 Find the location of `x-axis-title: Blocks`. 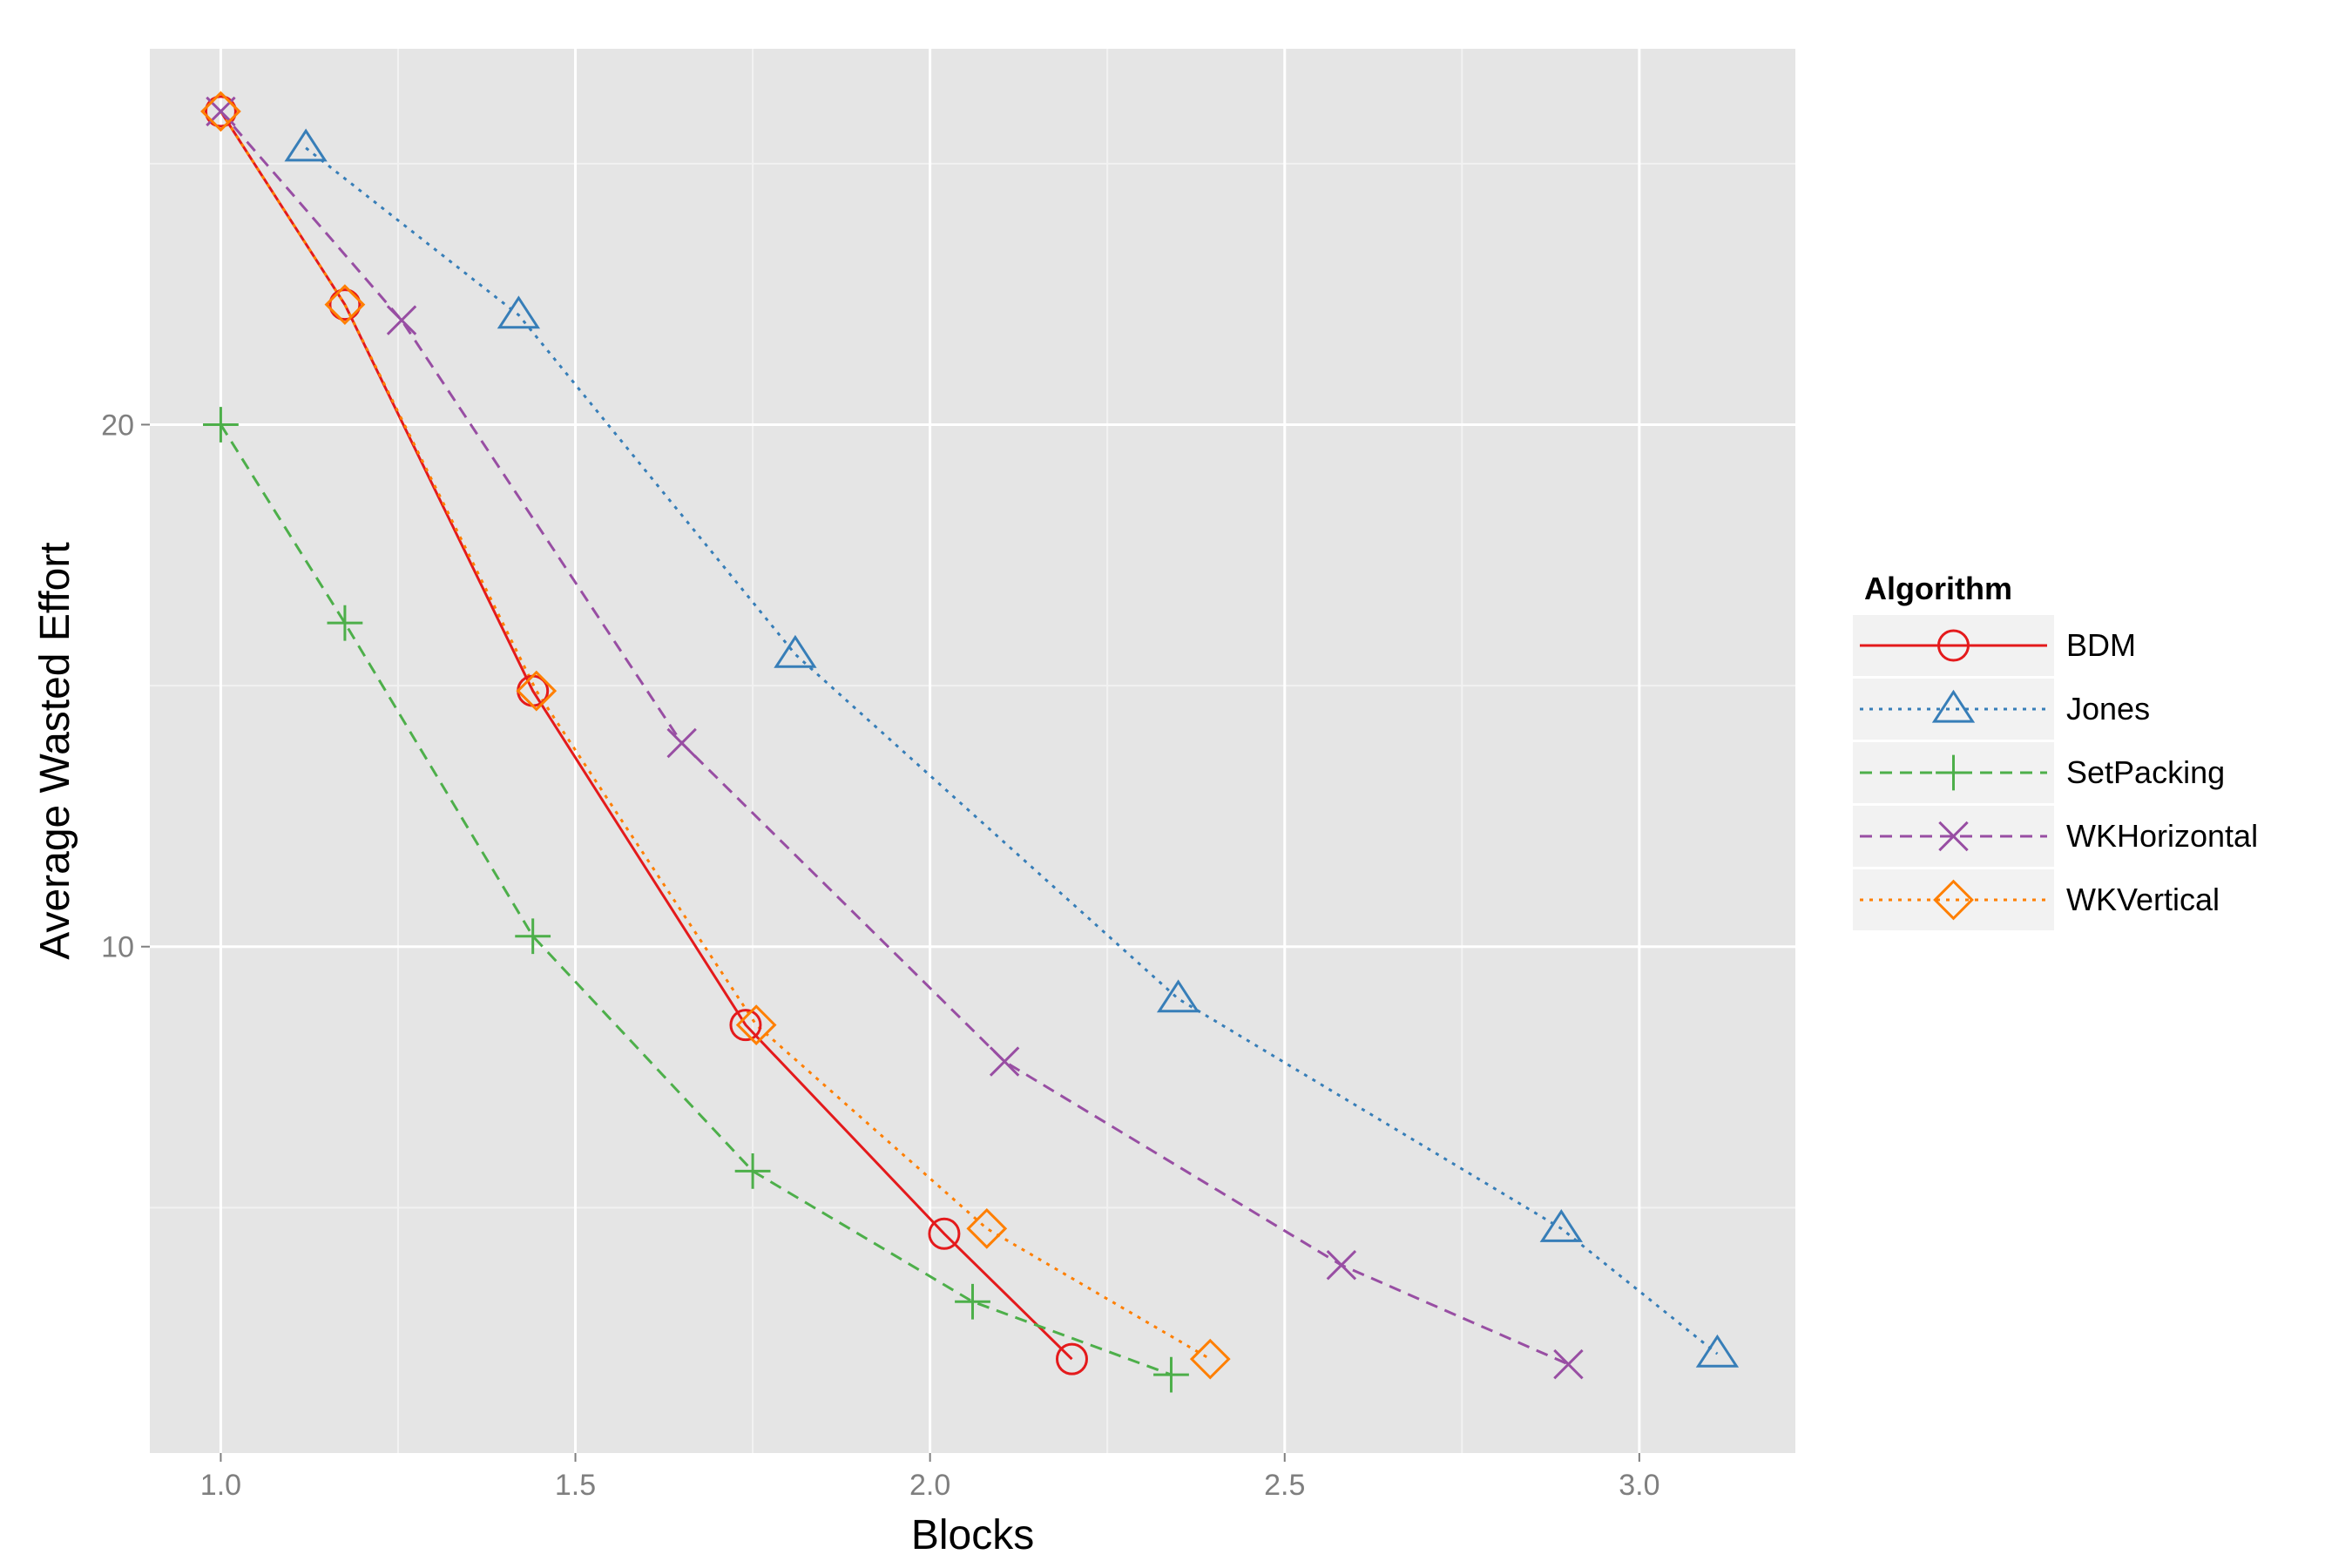

x-axis-title: Blocks is located at coordinates (973, 1535).